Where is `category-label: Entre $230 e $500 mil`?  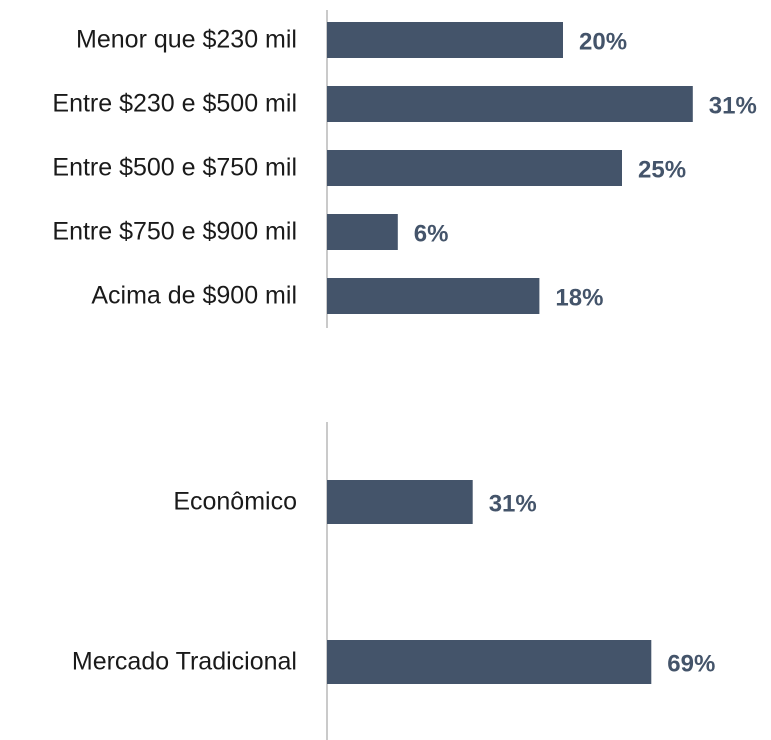
category-label: Entre $230 e $500 mil is located at coordinates (174, 104).